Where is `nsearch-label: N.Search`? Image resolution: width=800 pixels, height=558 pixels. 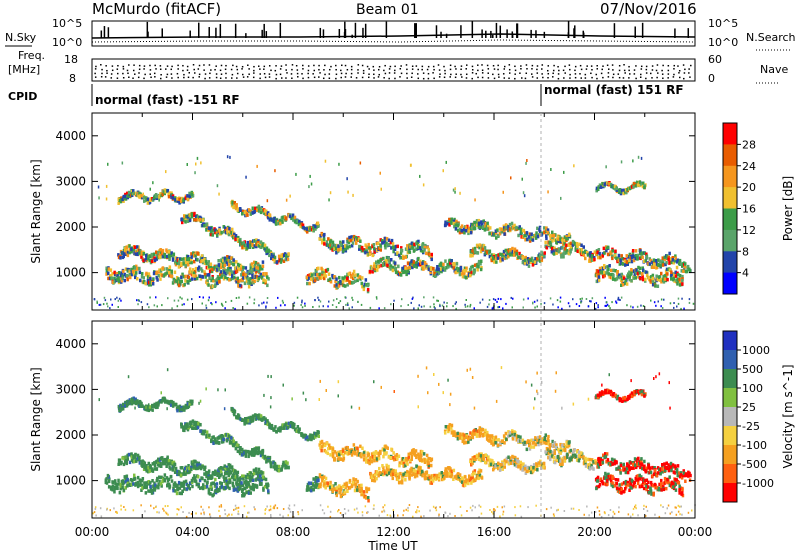 nsearch-label: N.Search is located at coordinates (771, 37).